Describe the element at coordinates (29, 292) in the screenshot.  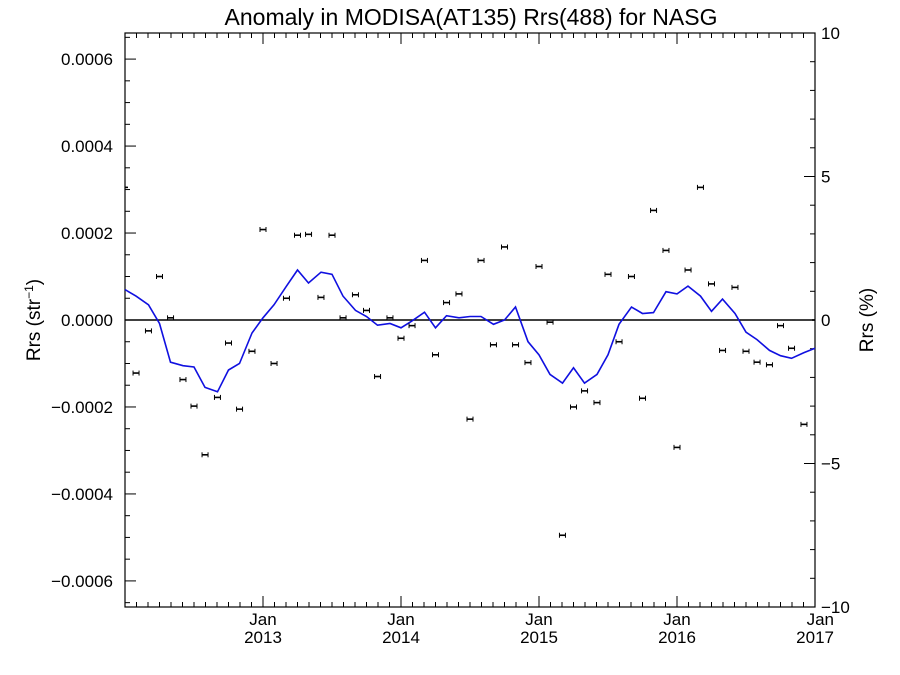
I see `left-axis-label-sup: −1` at that location.